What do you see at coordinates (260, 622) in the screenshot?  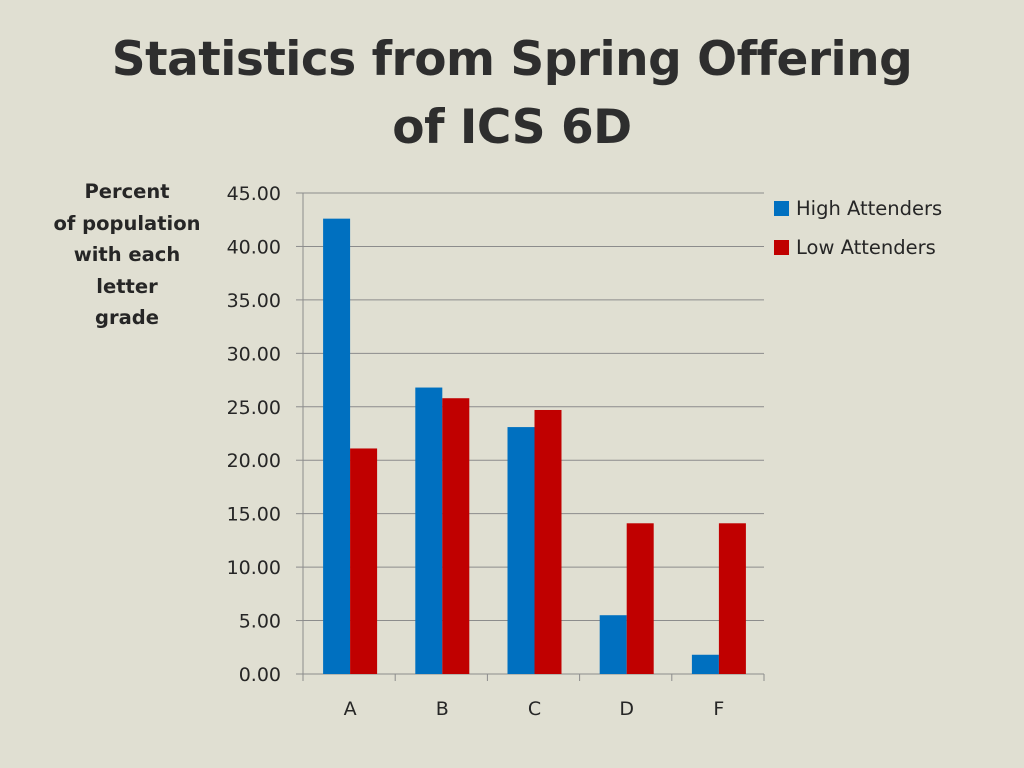 I see `y-tick-label: 5.00` at bounding box center [260, 622].